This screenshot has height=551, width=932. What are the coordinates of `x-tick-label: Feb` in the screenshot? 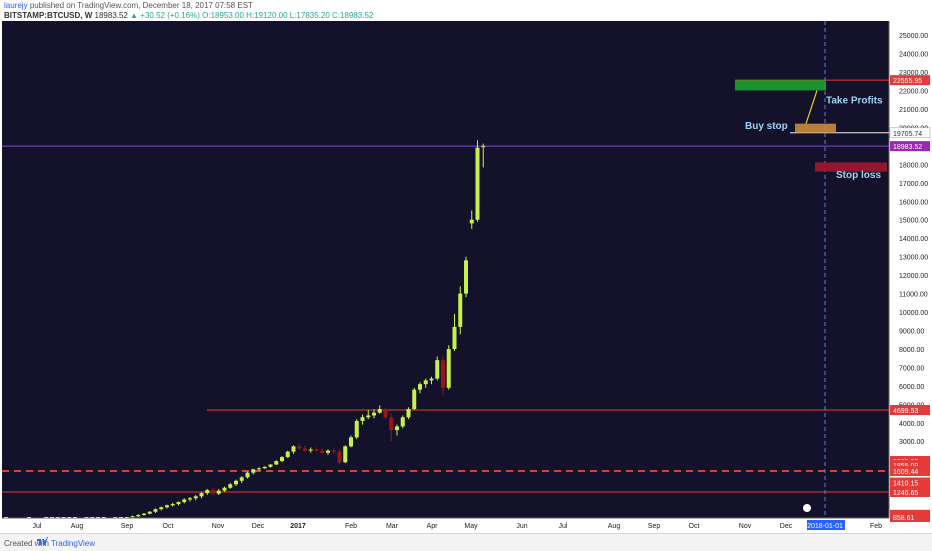 It's located at (351, 526).